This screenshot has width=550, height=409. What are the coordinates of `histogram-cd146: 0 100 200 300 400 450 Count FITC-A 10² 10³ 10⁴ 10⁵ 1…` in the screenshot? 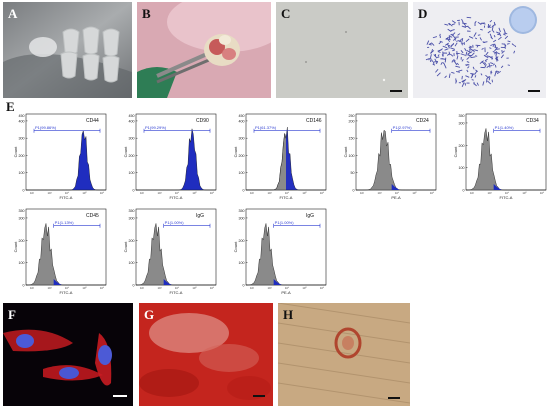 It's located at (282, 156).